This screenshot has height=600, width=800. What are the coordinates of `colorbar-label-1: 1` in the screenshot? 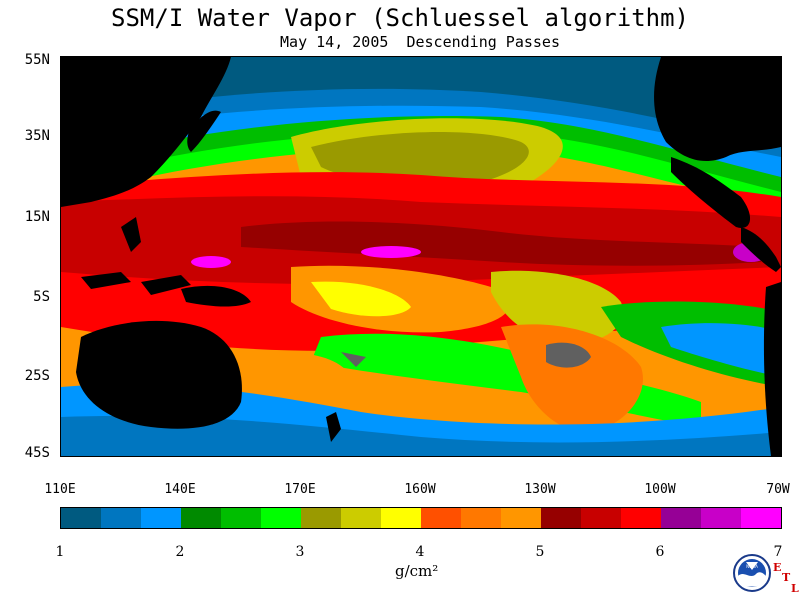 It's located at (60, 552).